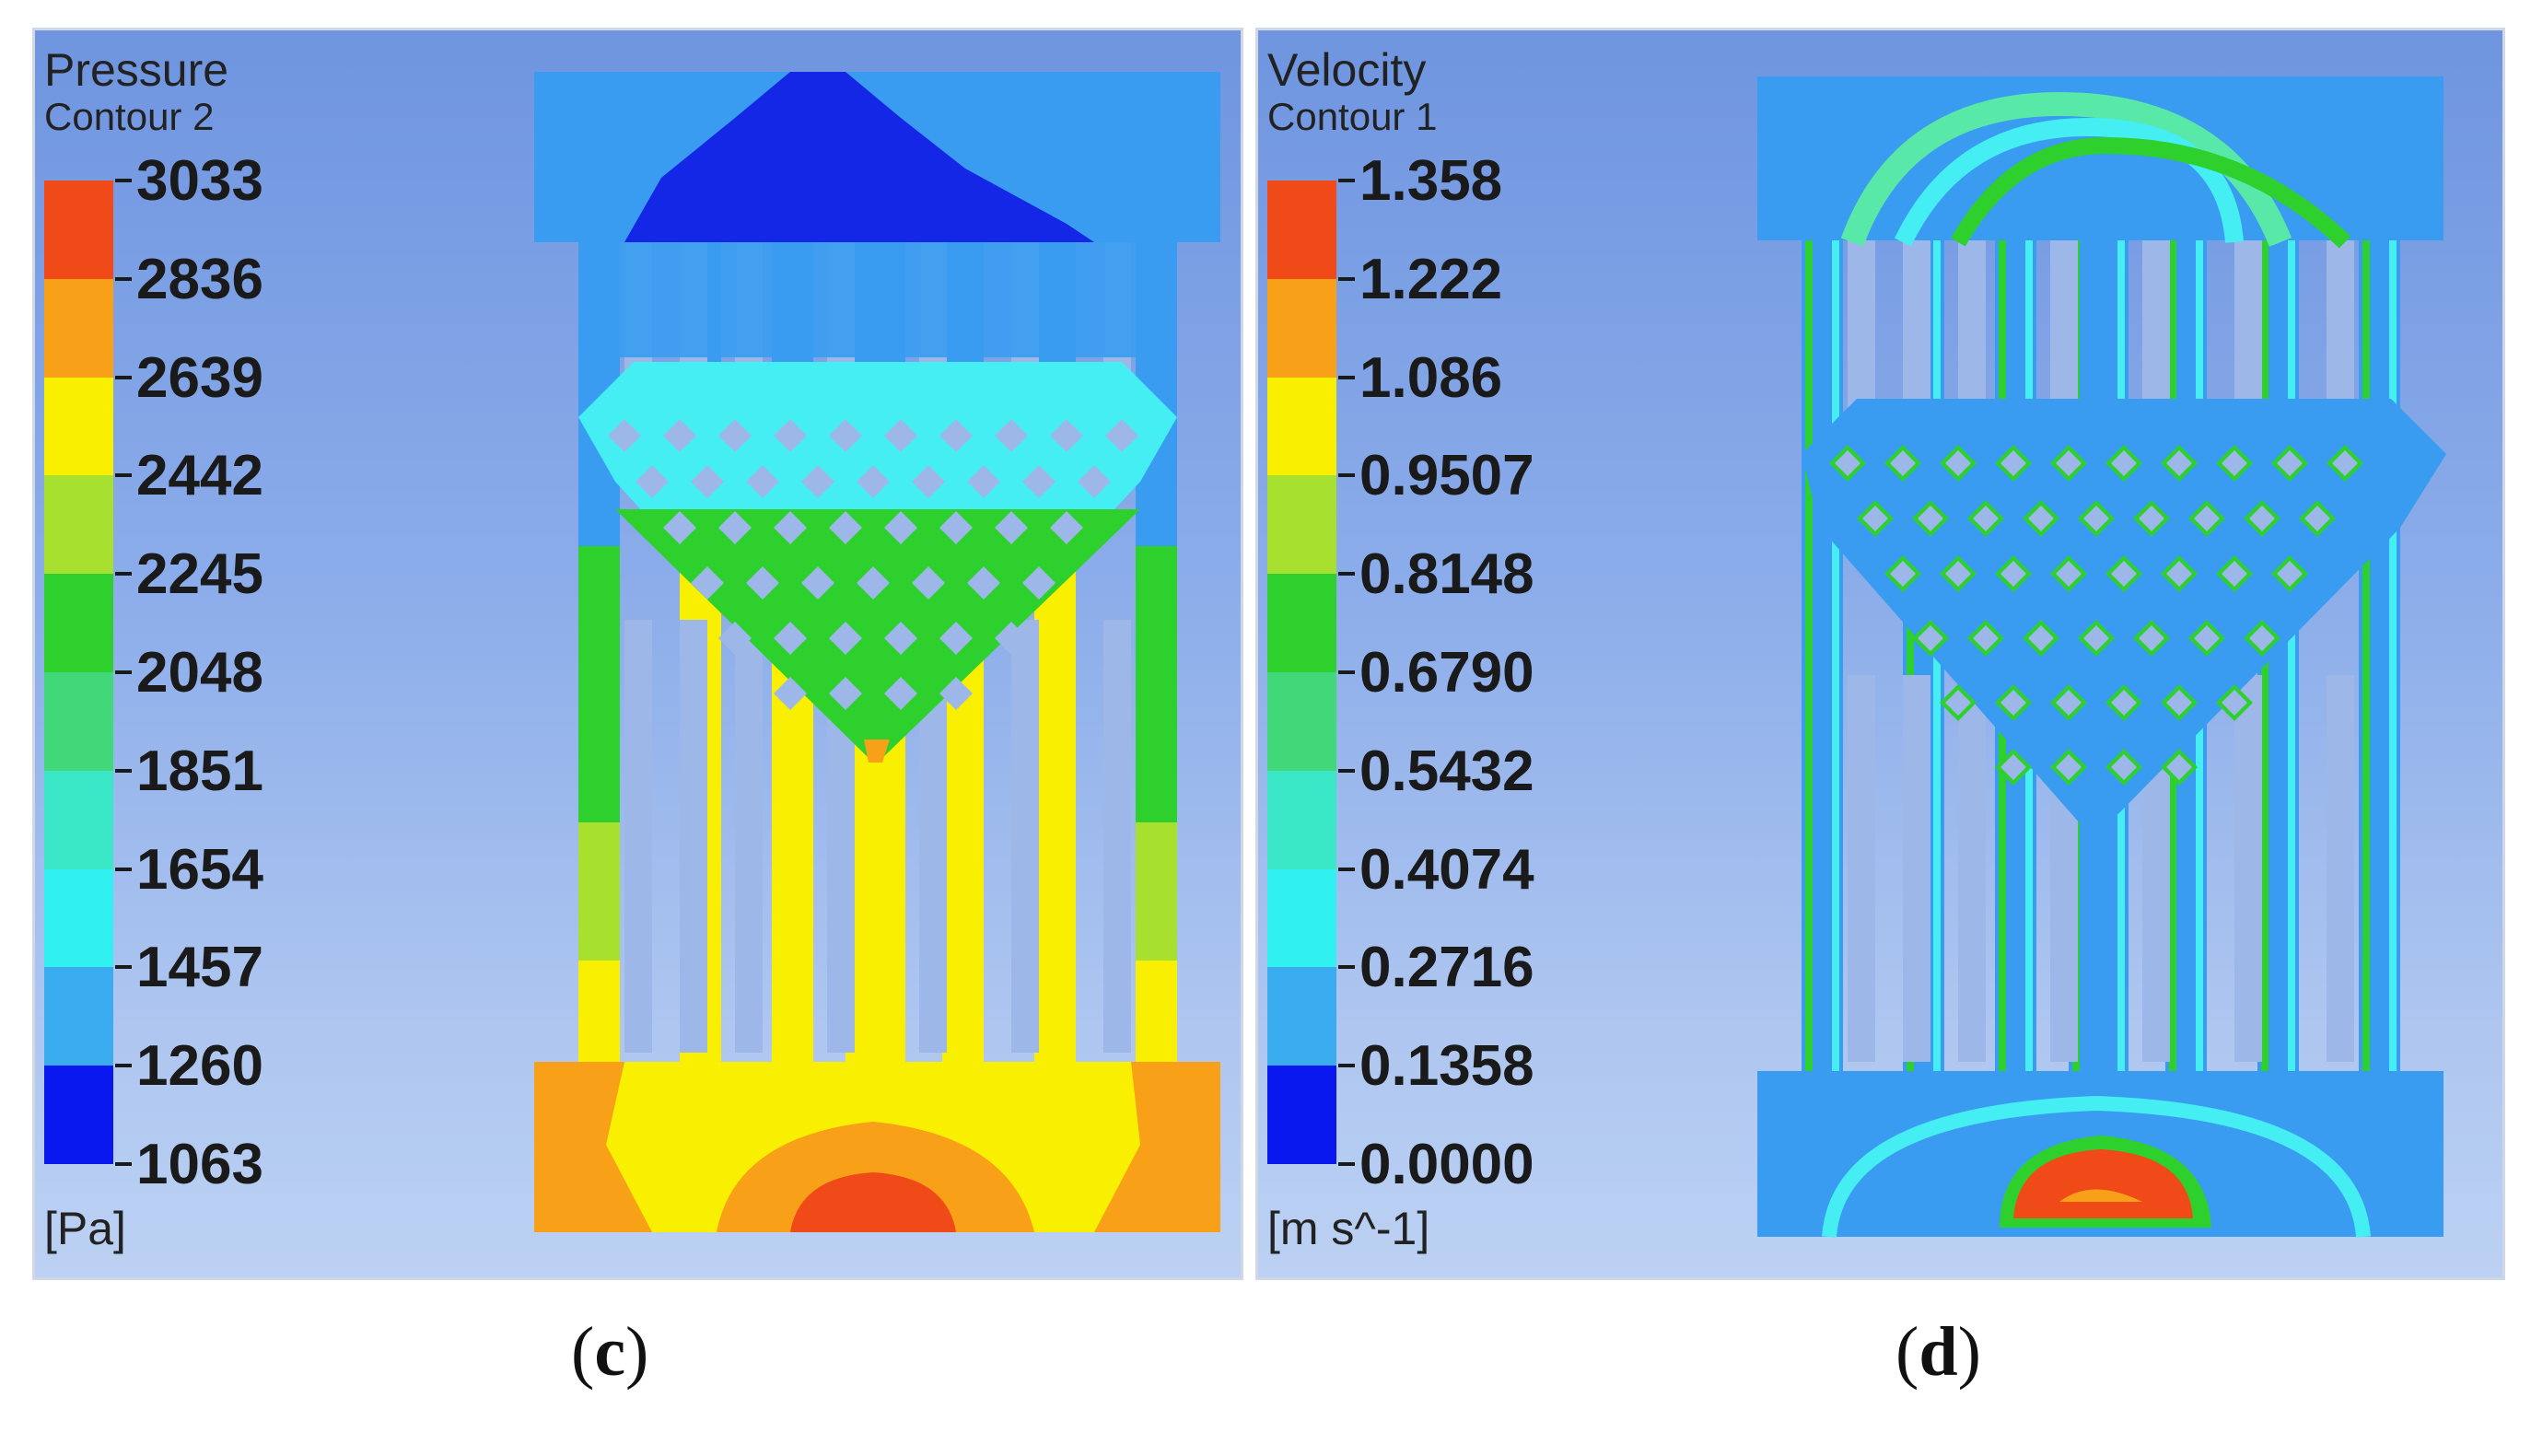 This screenshot has width=2531, height=1456. Describe the element at coordinates (199, 377) in the screenshot. I see `color-bar-tick-label: 2639` at that location.